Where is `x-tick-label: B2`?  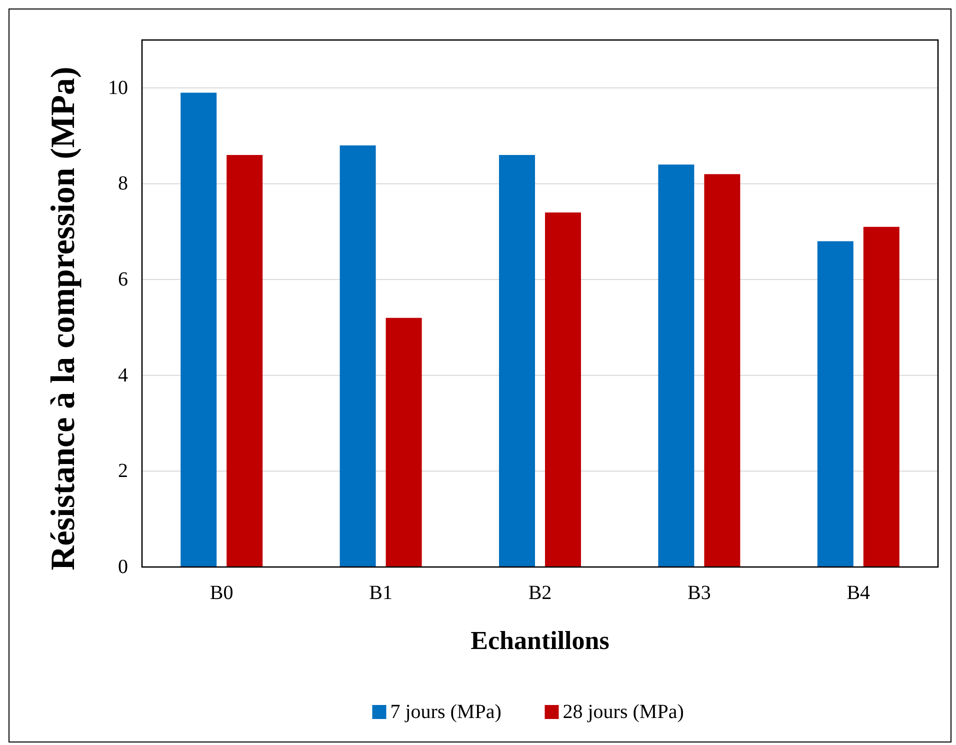 x-tick-label: B2 is located at coordinates (540, 593).